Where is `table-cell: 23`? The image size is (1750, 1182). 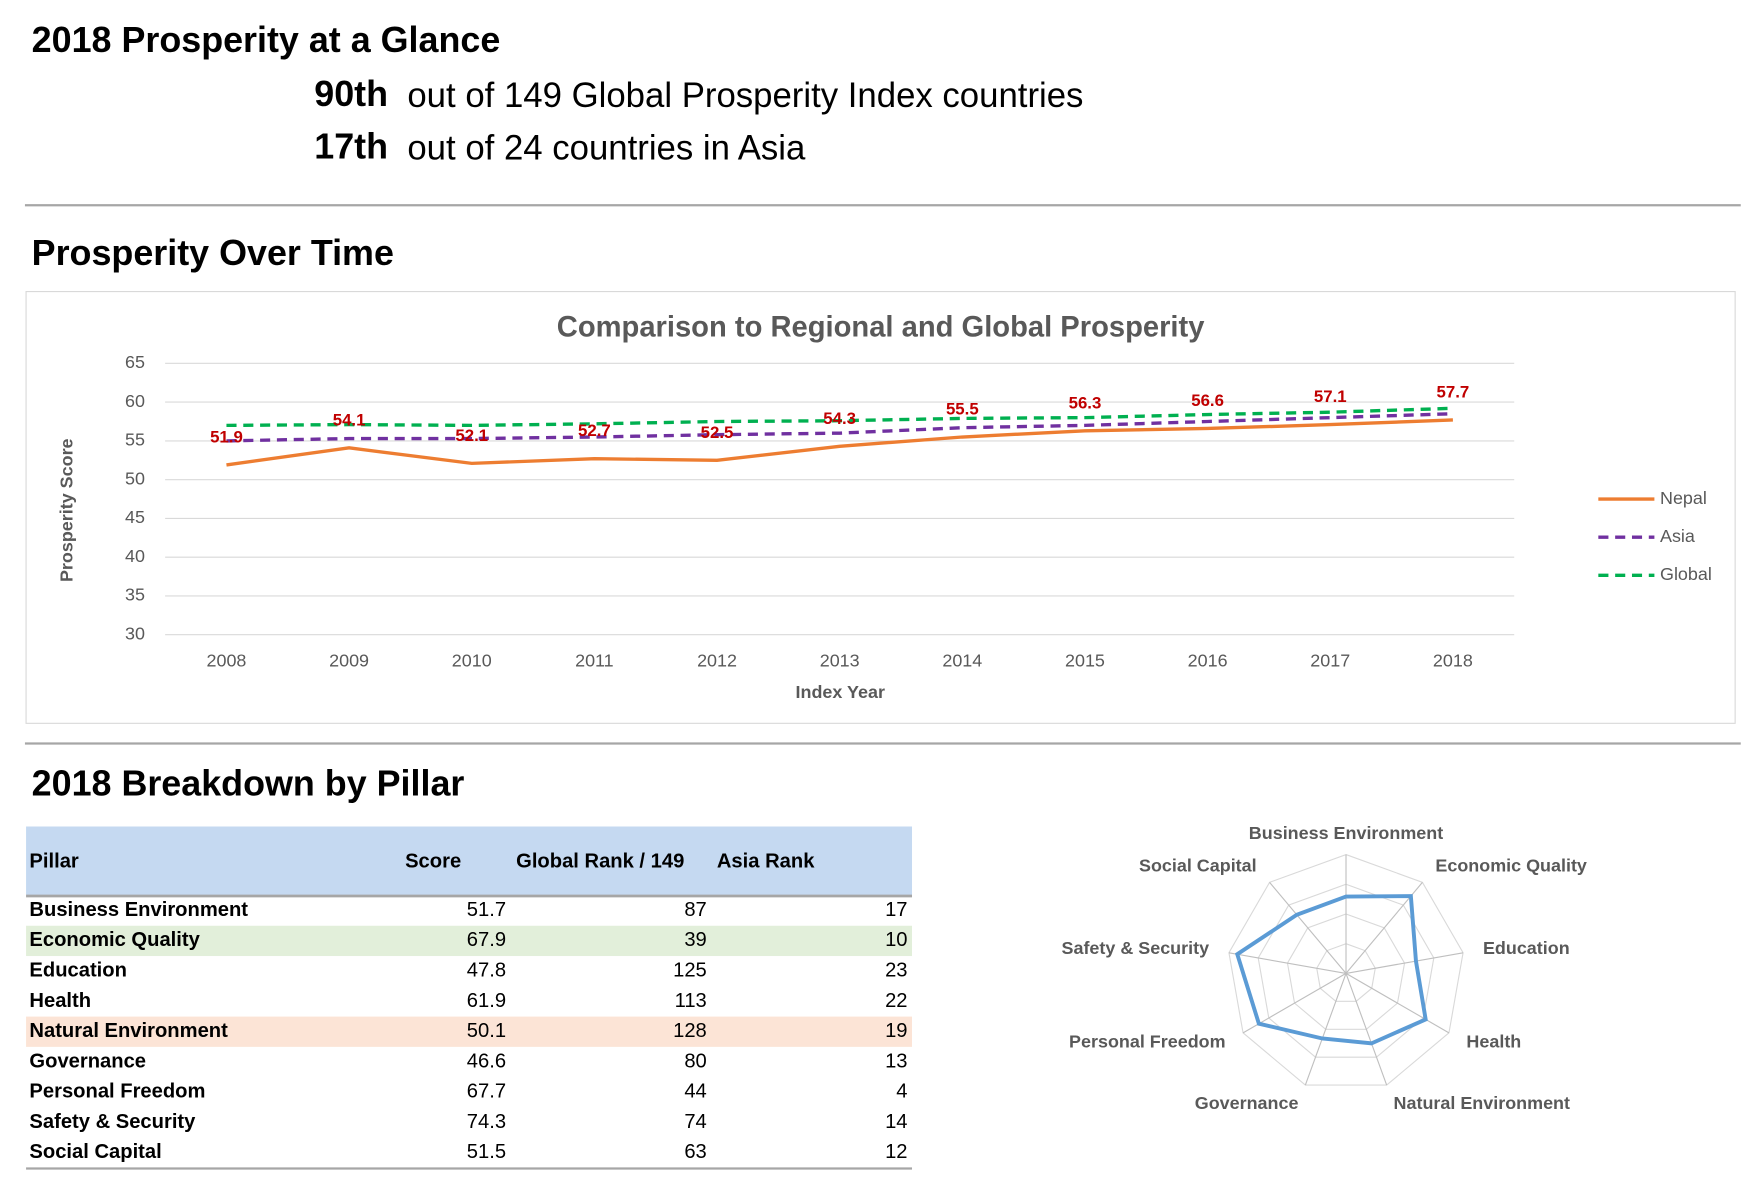 table-cell: 23 is located at coordinates (896, 970).